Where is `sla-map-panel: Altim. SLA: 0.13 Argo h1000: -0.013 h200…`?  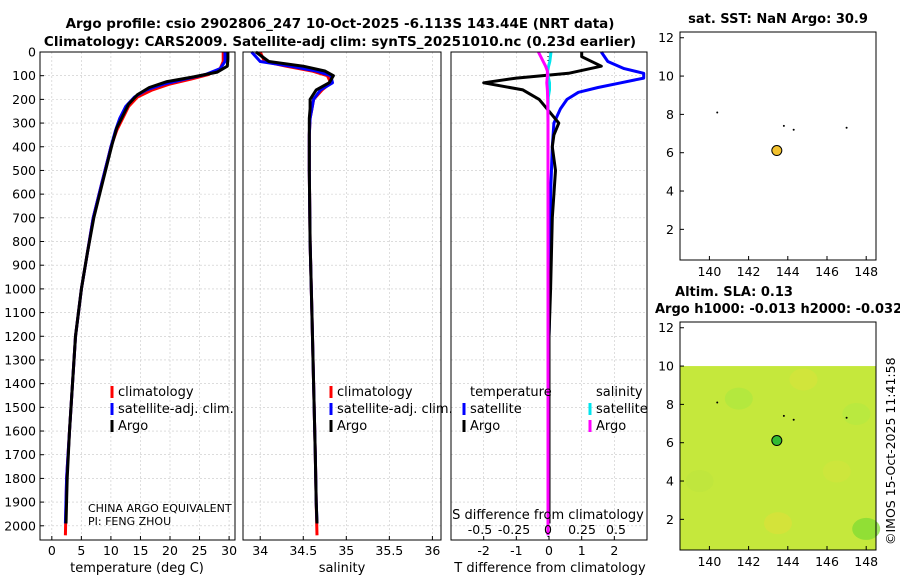 sla-map-panel: Altim. SLA: 0.13 Argo h1000: -0.013 h200… is located at coordinates (777, 427).